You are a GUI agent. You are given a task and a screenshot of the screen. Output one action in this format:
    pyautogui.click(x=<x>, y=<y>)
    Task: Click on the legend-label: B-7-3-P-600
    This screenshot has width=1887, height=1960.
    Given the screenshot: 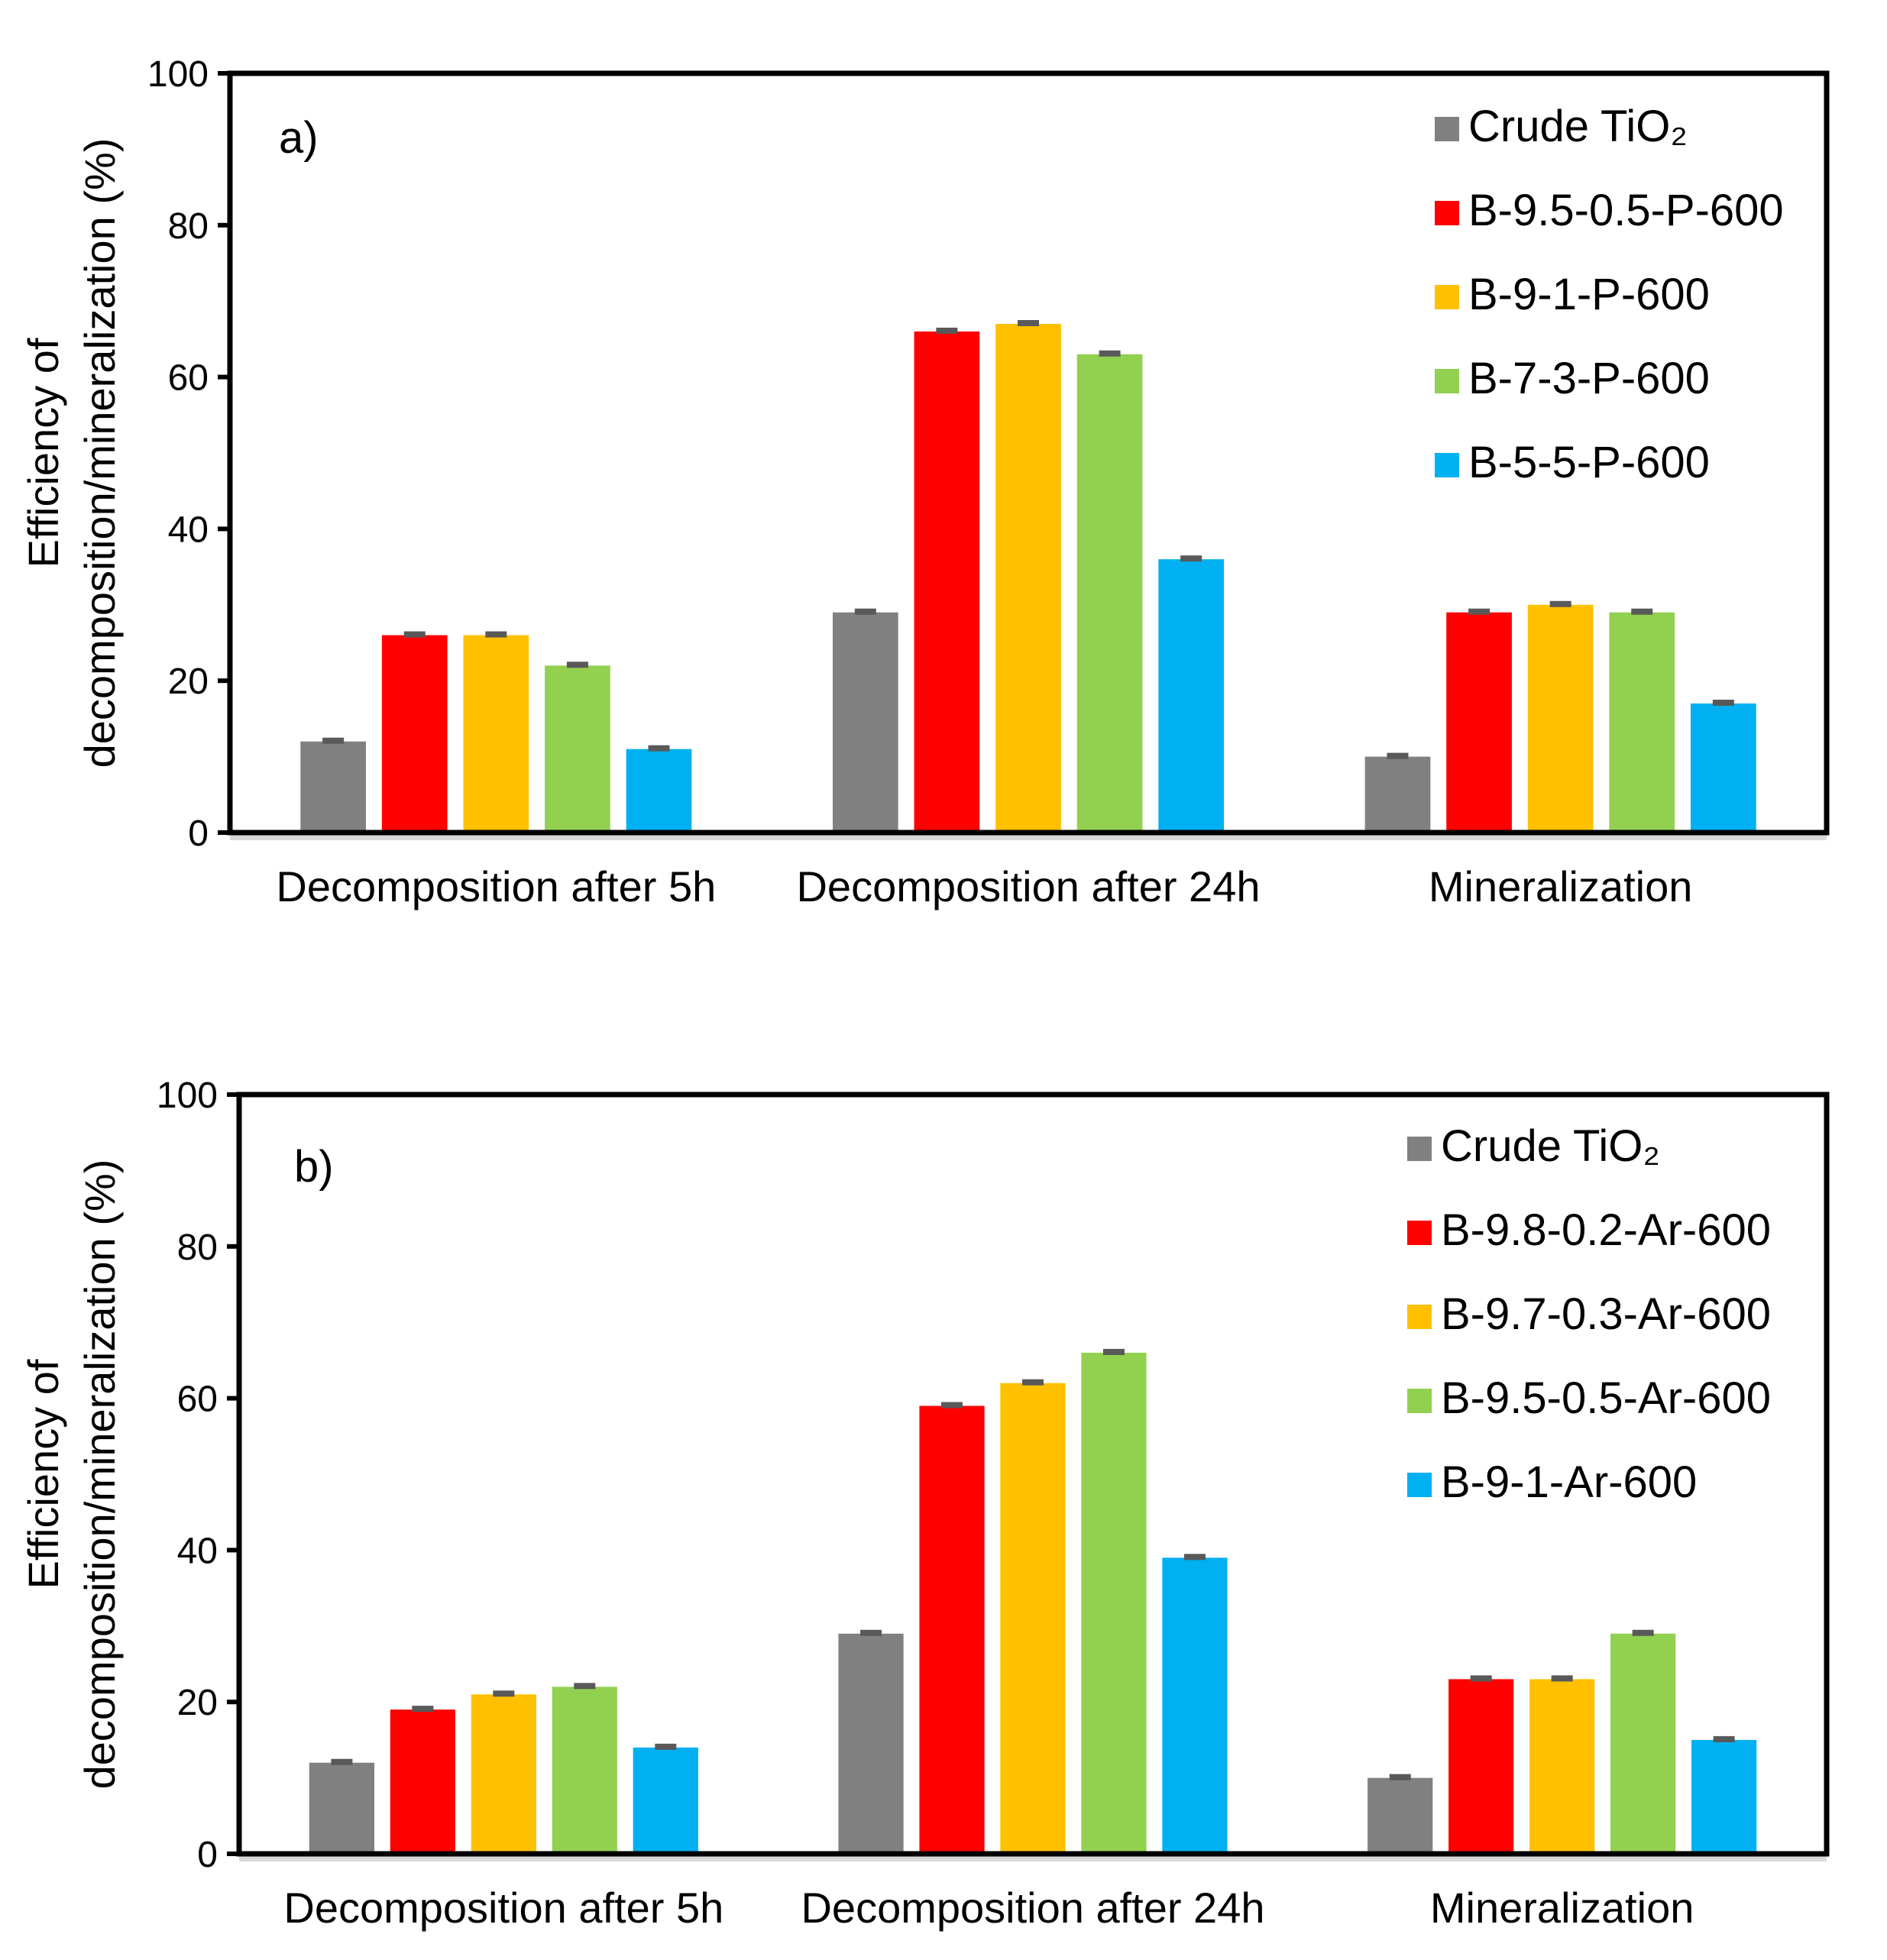 What is the action you would take?
    pyautogui.click(x=1589, y=378)
    